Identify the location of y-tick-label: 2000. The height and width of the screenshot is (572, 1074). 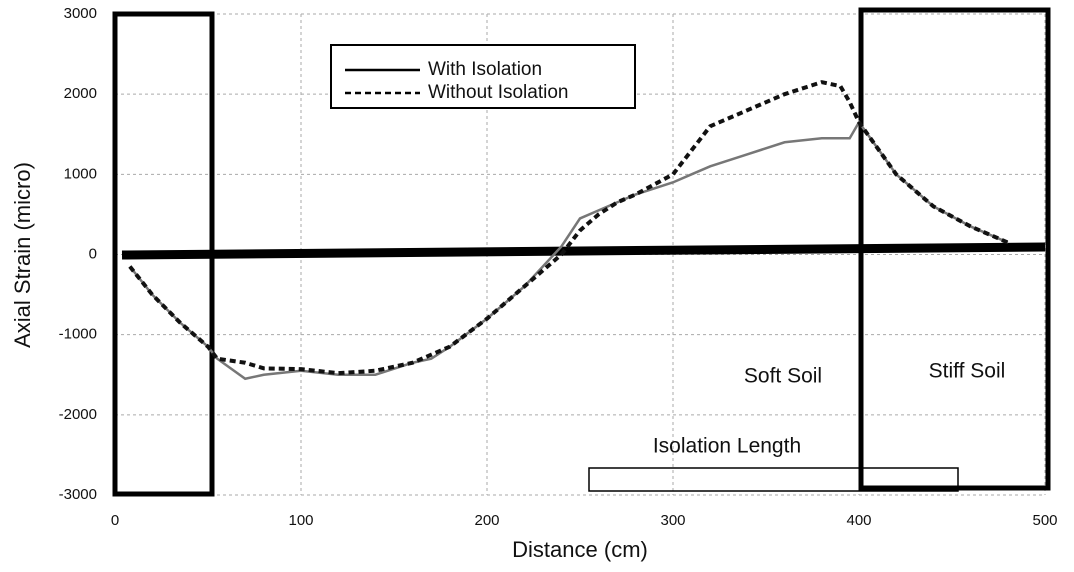
(80, 93).